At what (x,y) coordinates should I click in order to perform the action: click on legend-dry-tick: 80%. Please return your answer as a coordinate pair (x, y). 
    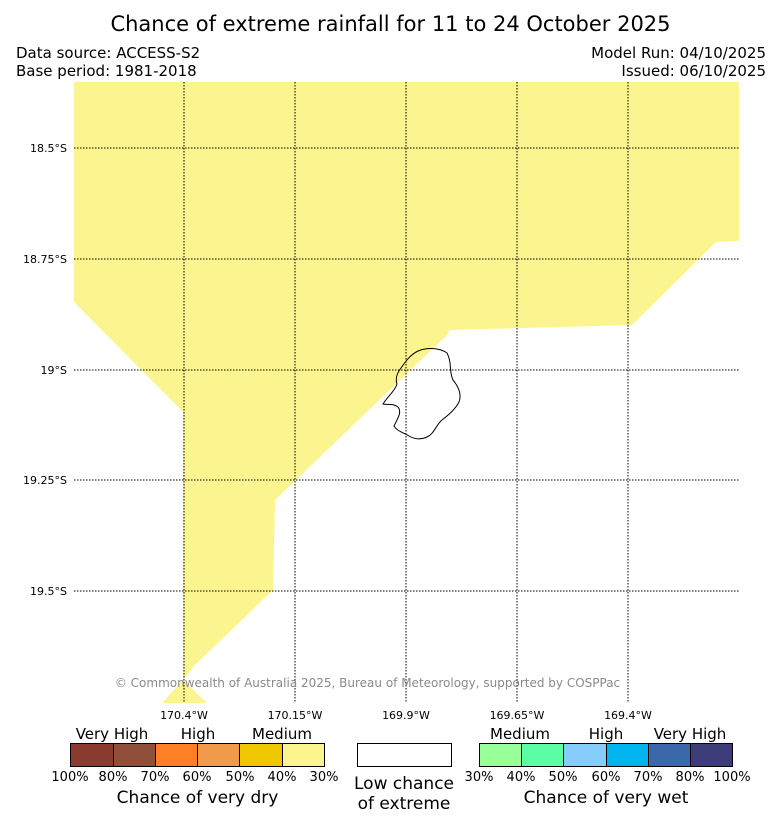
    Looking at the image, I should click on (113, 777).